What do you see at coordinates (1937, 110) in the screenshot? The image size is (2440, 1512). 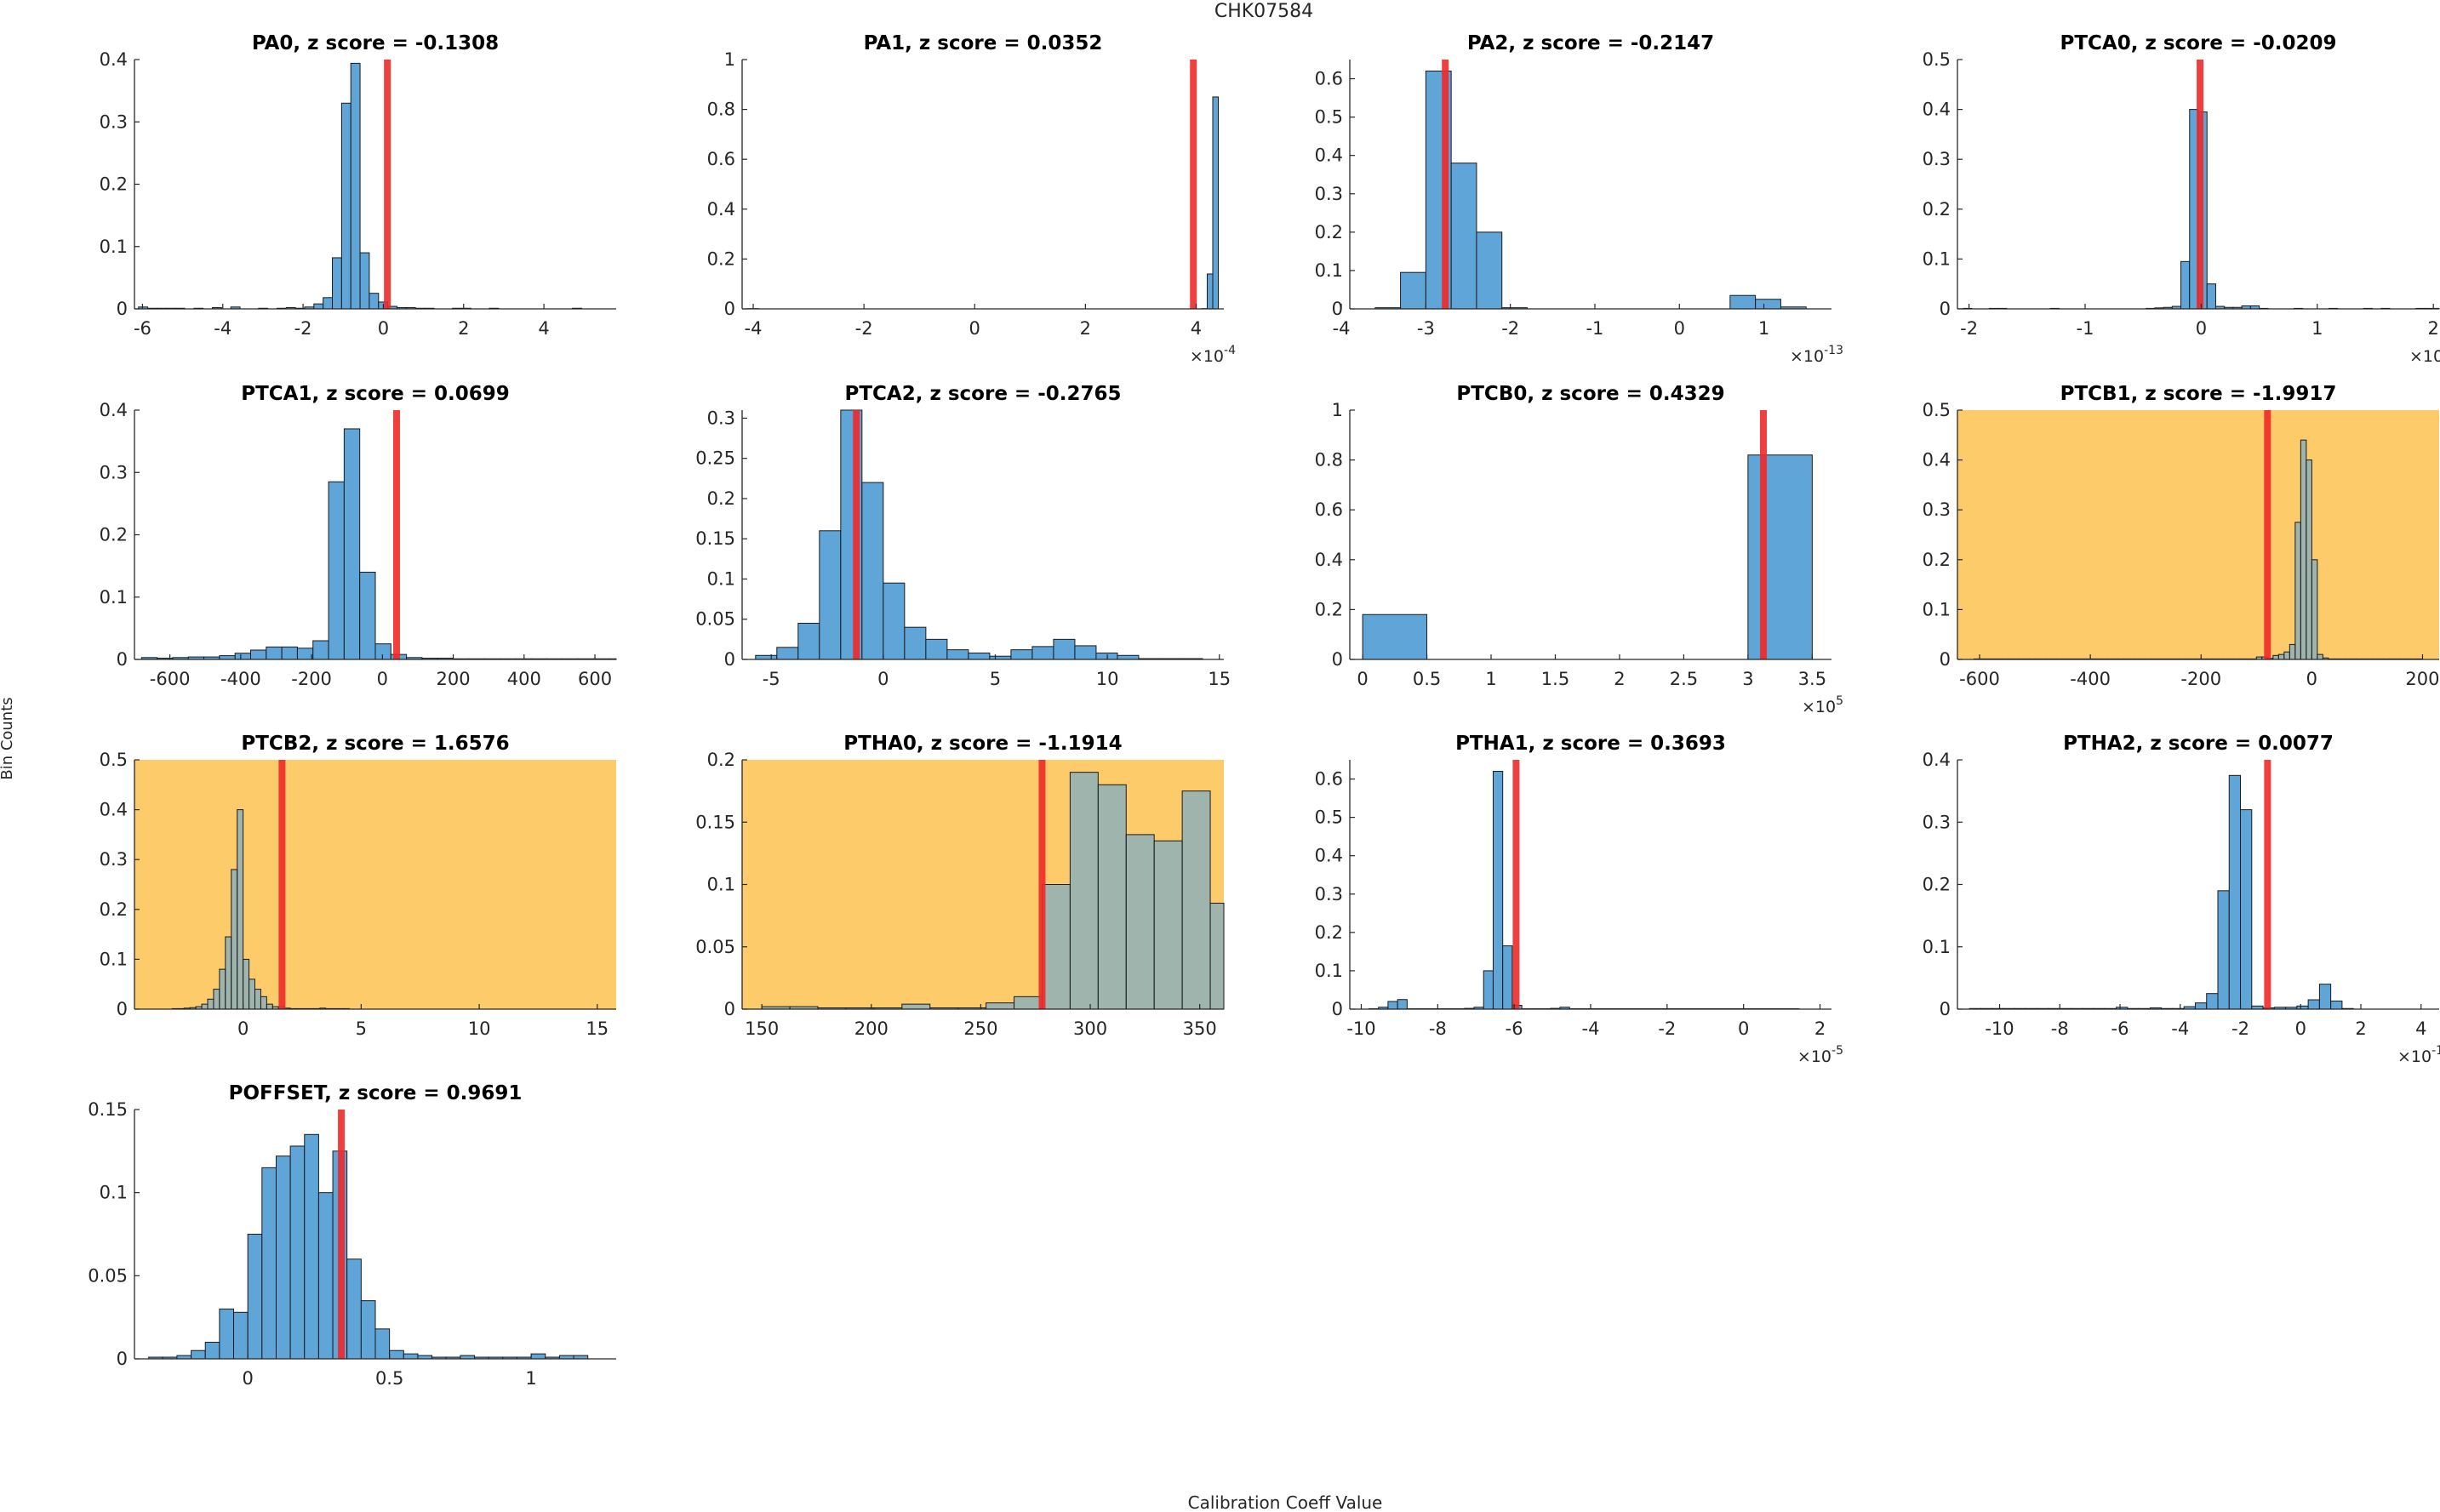 I see `y-tick-label: 0.4` at bounding box center [1937, 110].